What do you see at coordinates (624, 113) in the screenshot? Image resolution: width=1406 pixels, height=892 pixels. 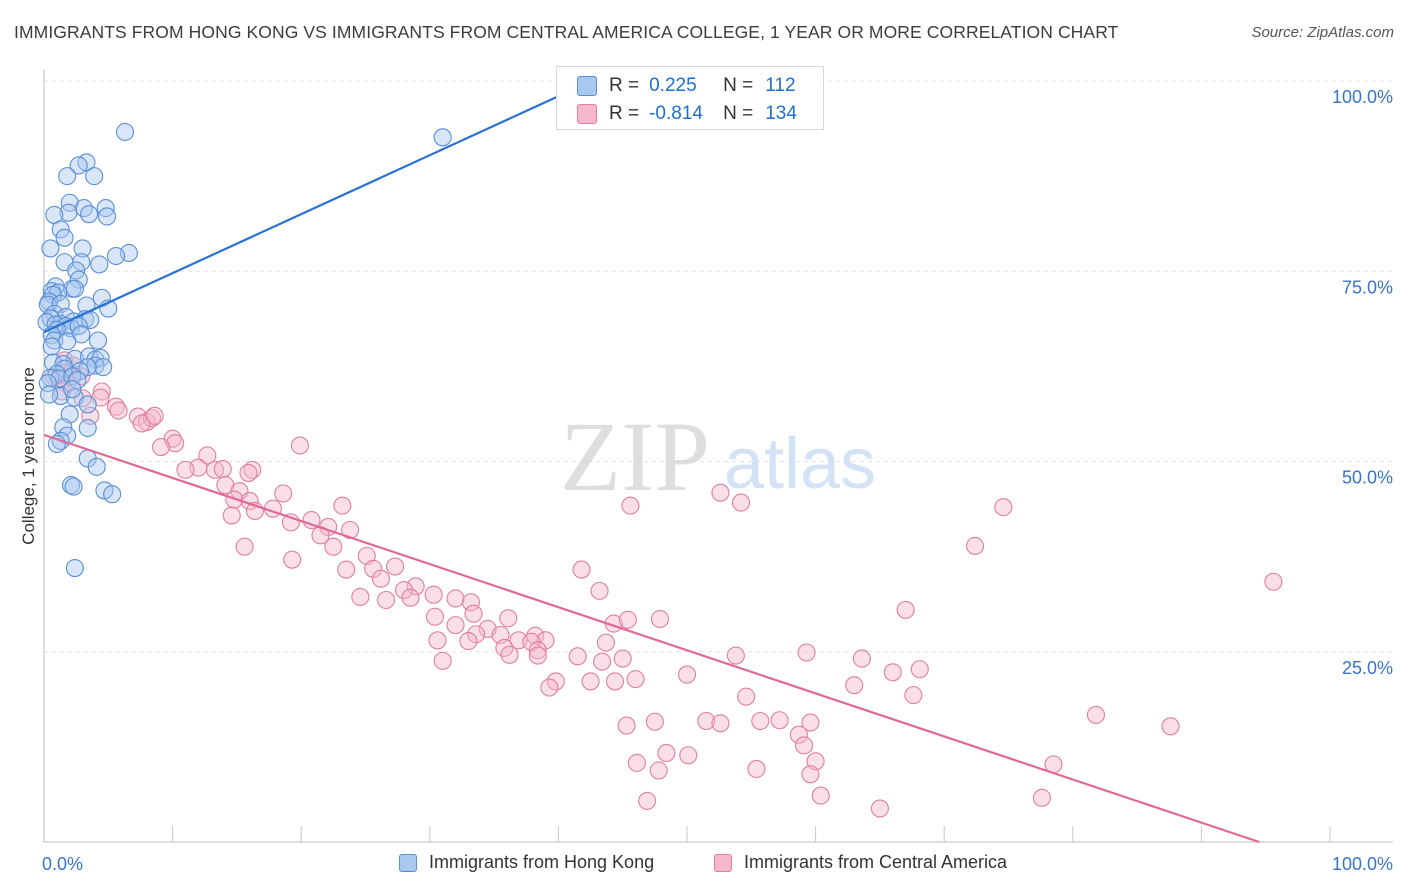 I see `legend-r-label: R =` at bounding box center [624, 113].